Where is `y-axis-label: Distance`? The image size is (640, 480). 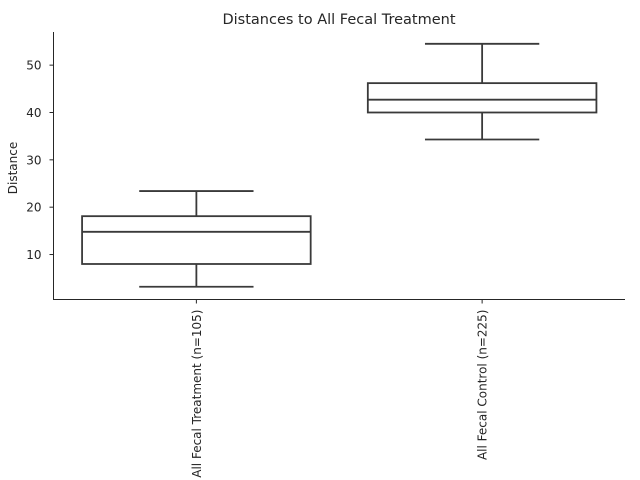 y-axis-label: Distance is located at coordinates (13, 168).